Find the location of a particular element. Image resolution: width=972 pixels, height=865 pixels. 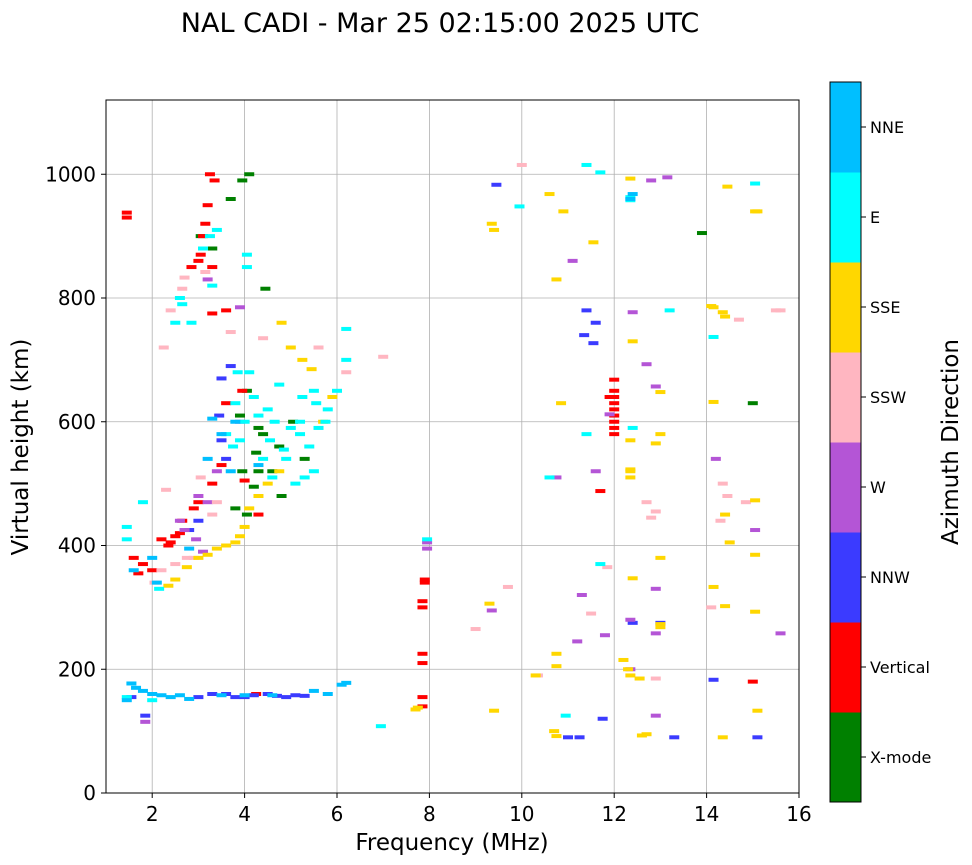

x-axis-label: Frequency (MHz) is located at coordinates (451, 843).